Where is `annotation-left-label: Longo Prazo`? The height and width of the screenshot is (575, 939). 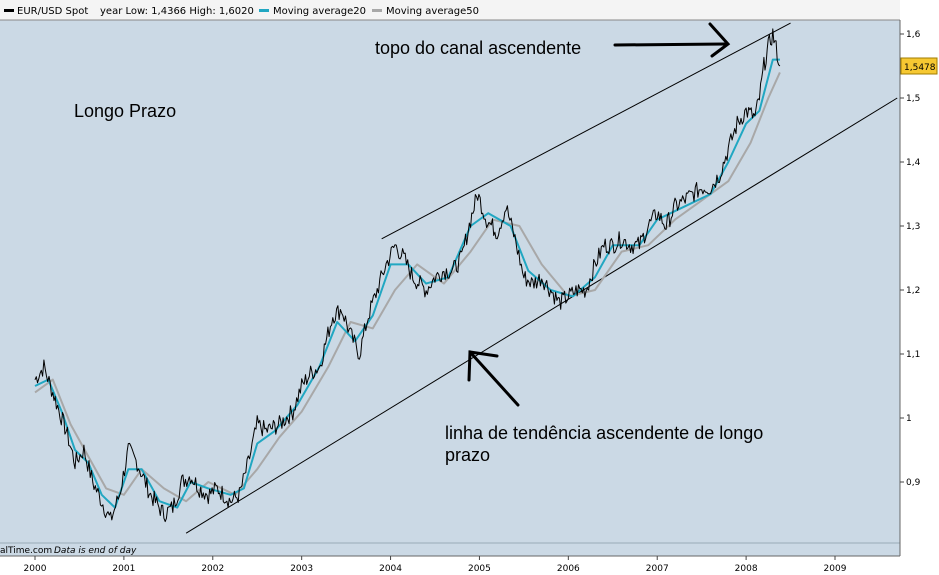 annotation-left-label: Longo Prazo is located at coordinates (125, 111).